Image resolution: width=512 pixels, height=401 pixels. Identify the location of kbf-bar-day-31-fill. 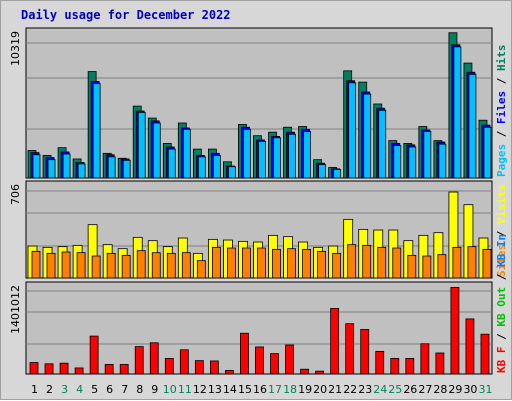
(485, 354).